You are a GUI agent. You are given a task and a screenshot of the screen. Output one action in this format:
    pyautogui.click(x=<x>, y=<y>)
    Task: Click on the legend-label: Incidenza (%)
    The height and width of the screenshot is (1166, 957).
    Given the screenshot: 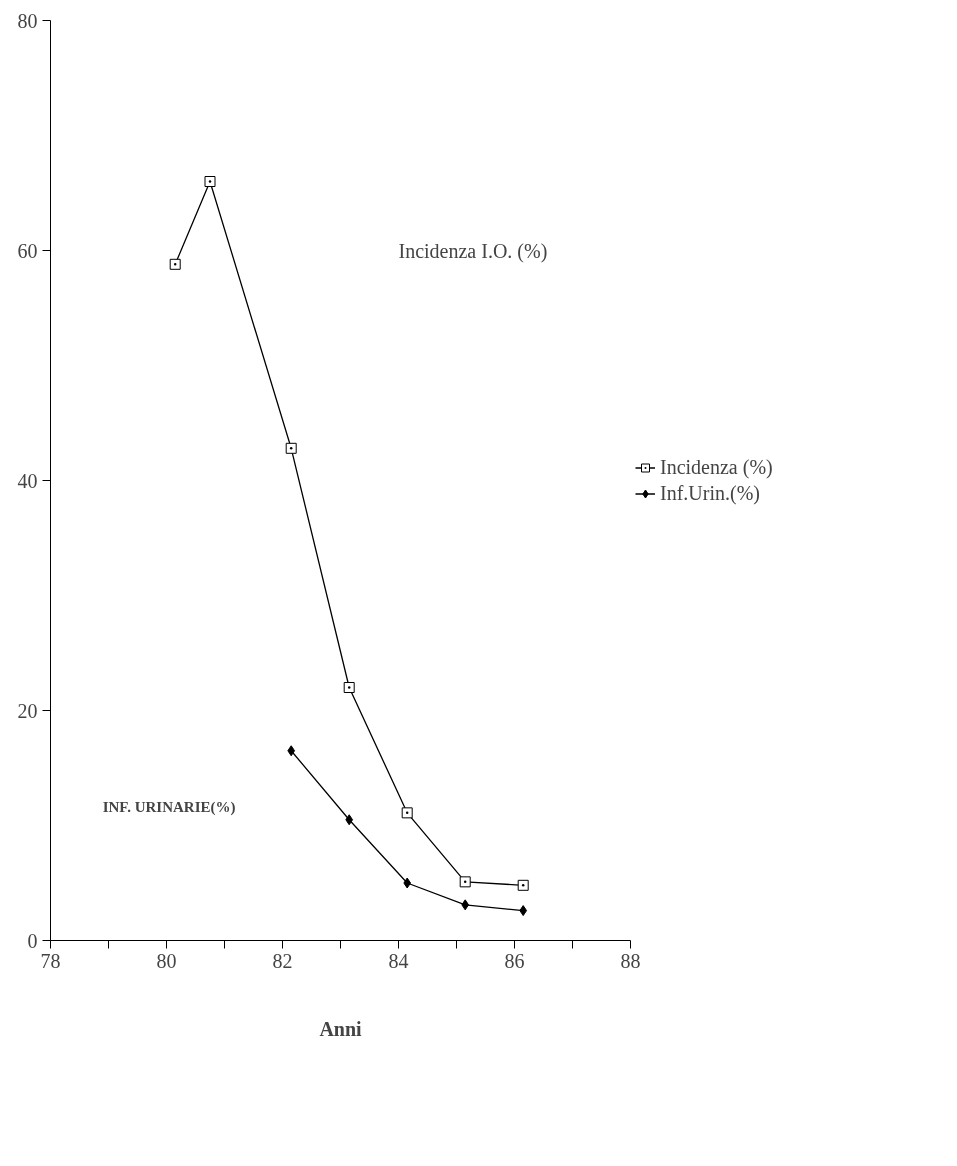 What is the action you would take?
    pyautogui.click(x=716, y=467)
    